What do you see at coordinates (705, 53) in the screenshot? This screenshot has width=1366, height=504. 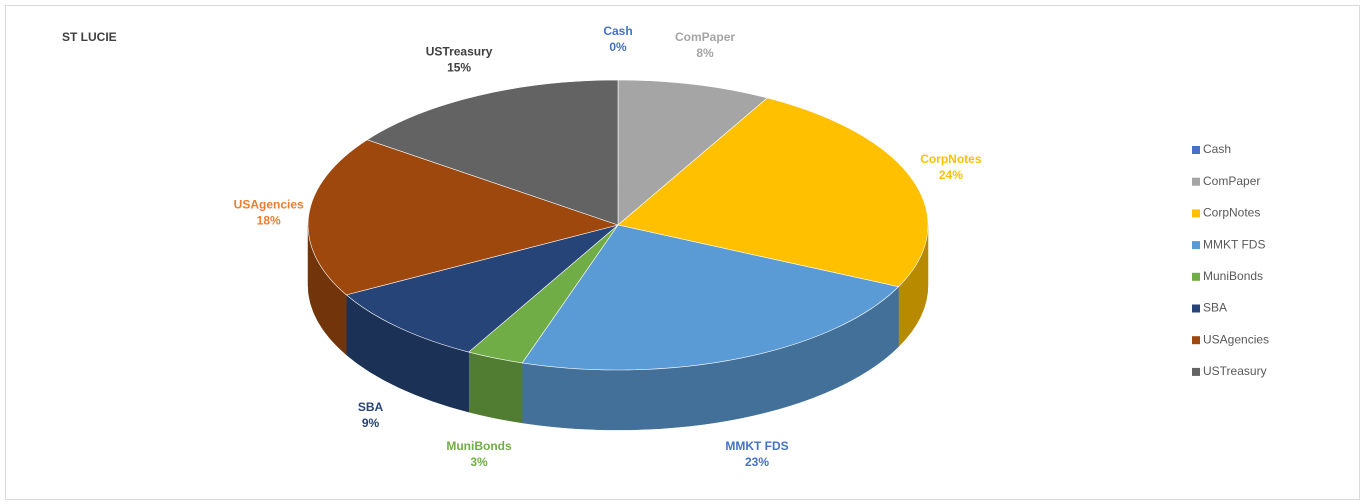 I see `data-label: 8%` at bounding box center [705, 53].